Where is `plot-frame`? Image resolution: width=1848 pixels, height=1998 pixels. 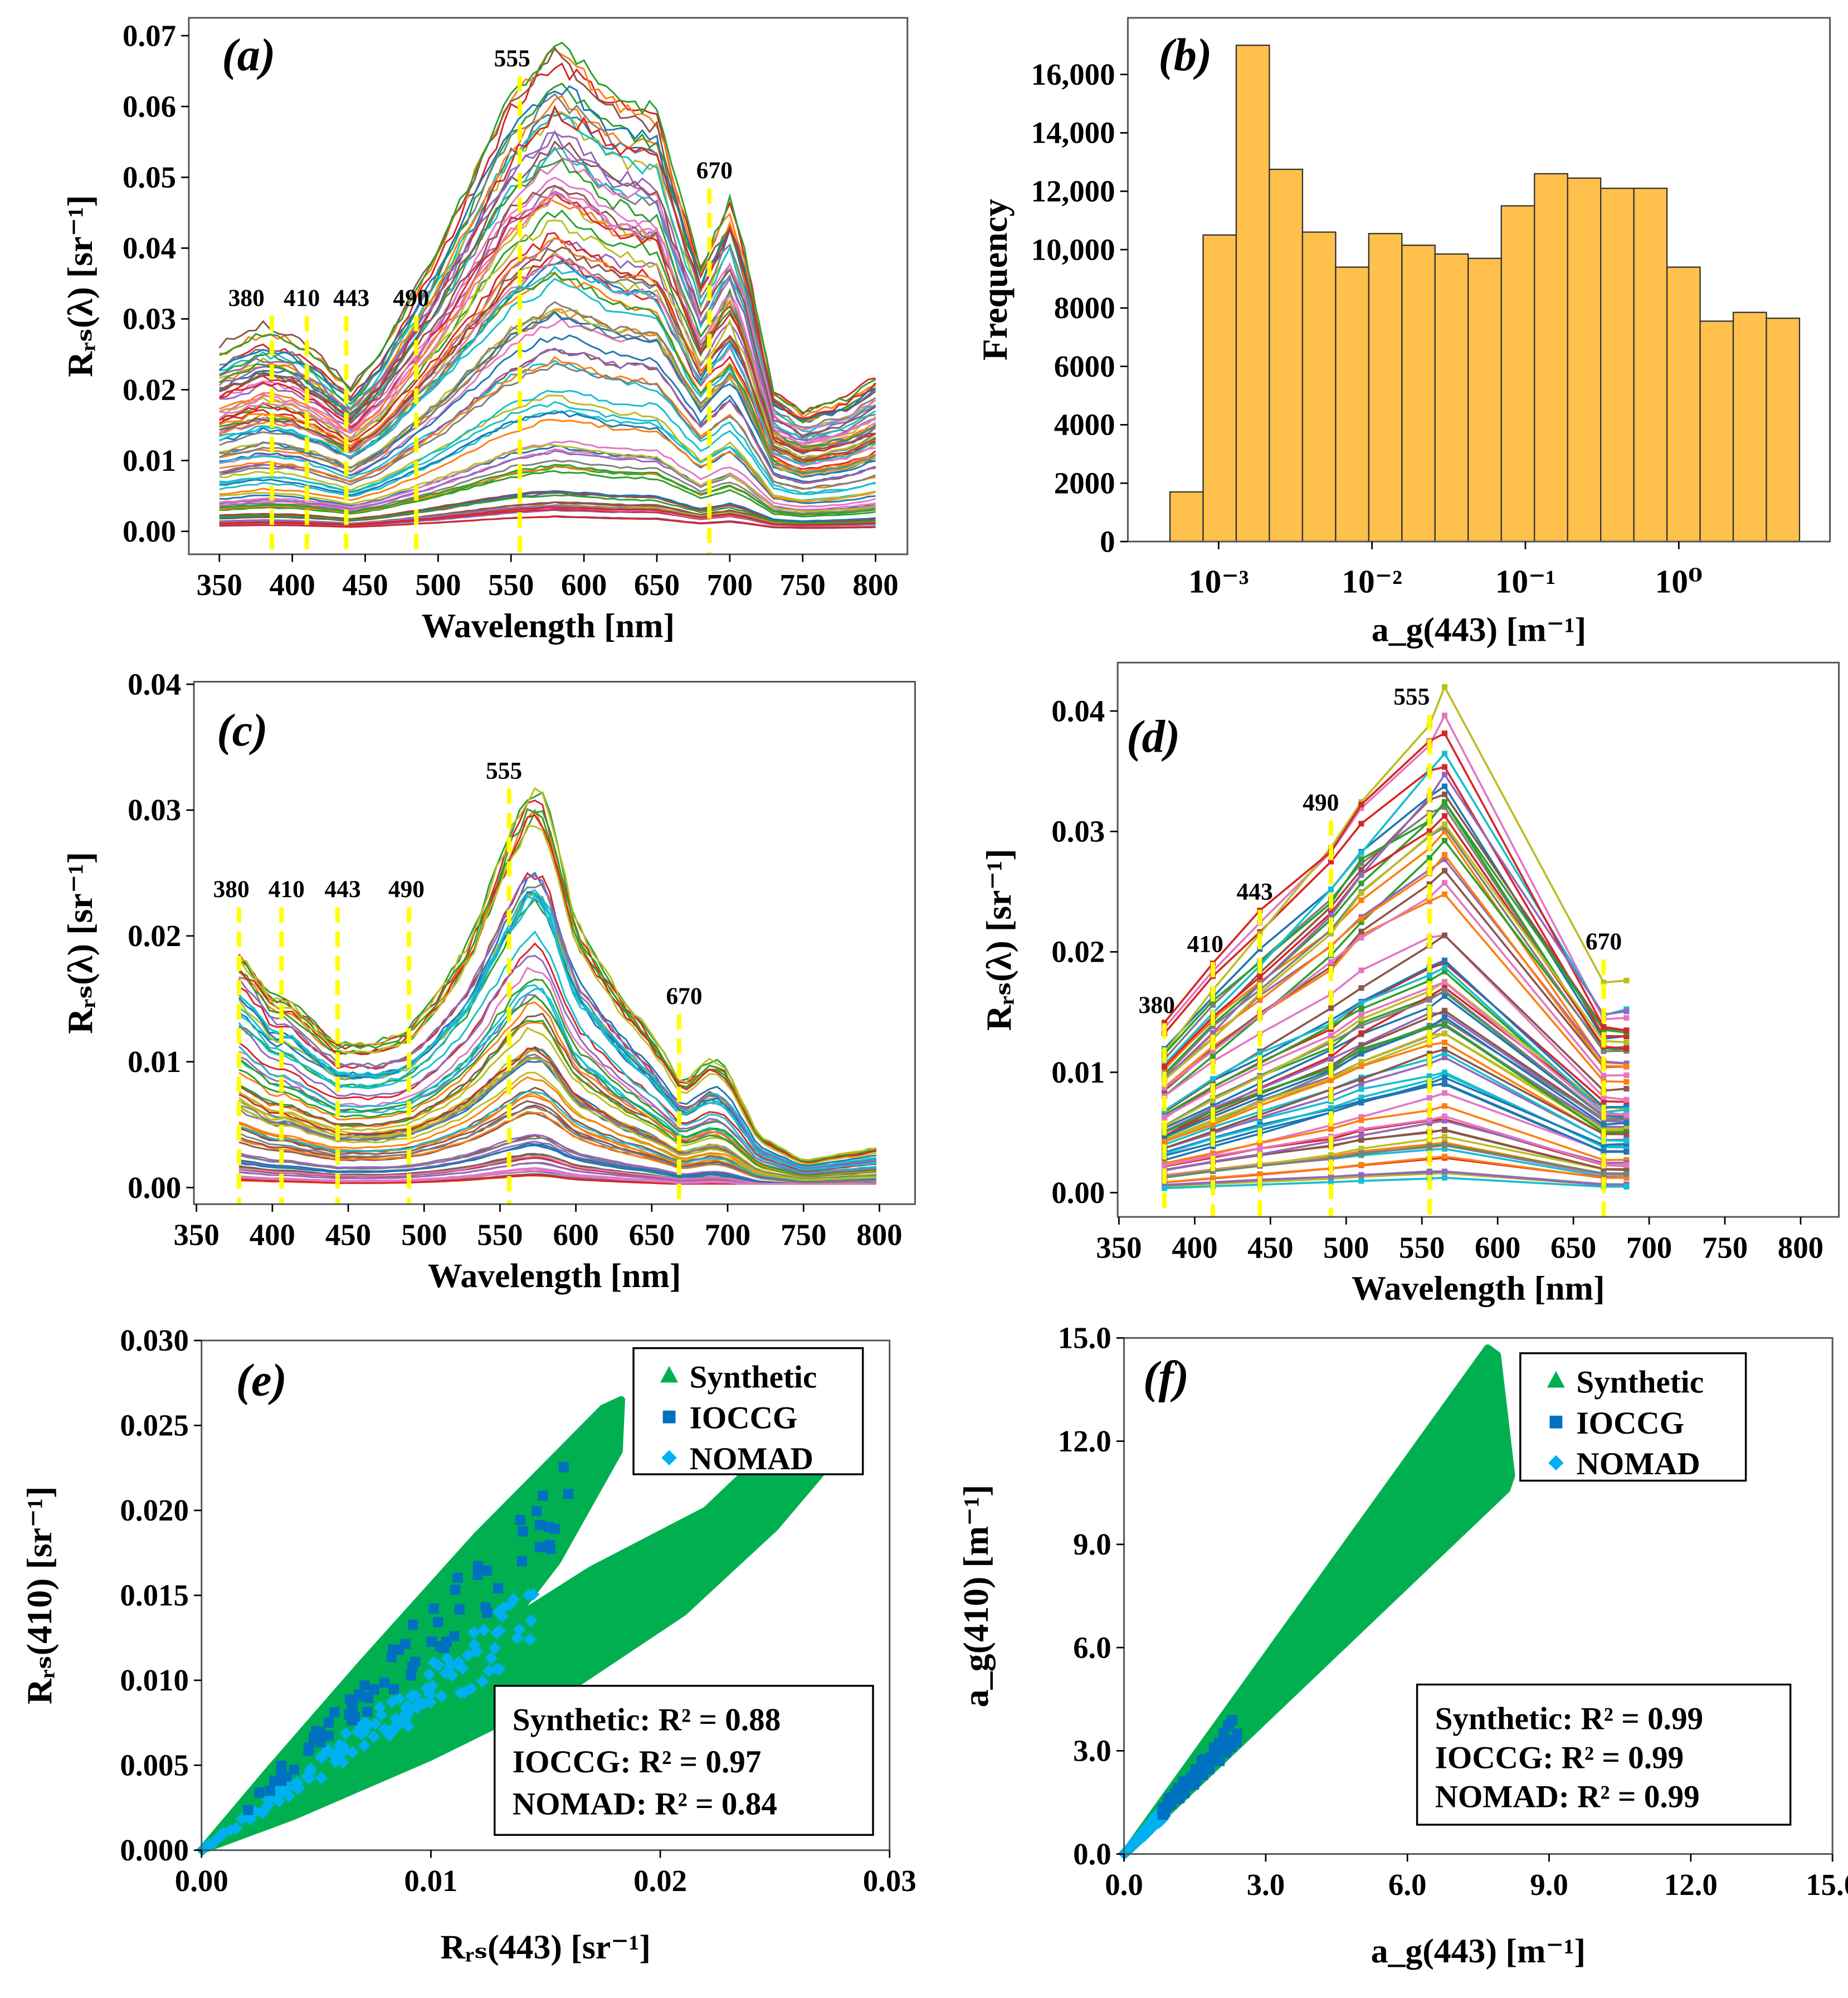 plot-frame is located at coordinates (1478, 940).